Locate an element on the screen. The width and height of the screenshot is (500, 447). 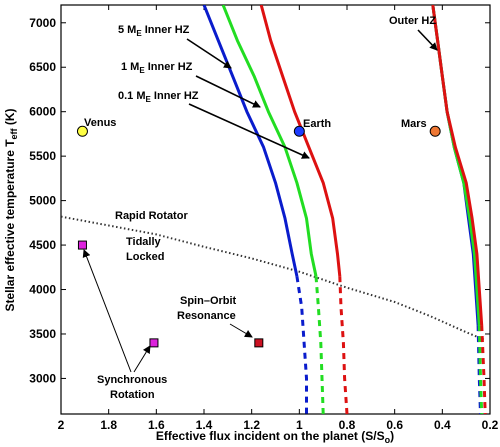
planet-marker-earth is located at coordinates (299, 131).